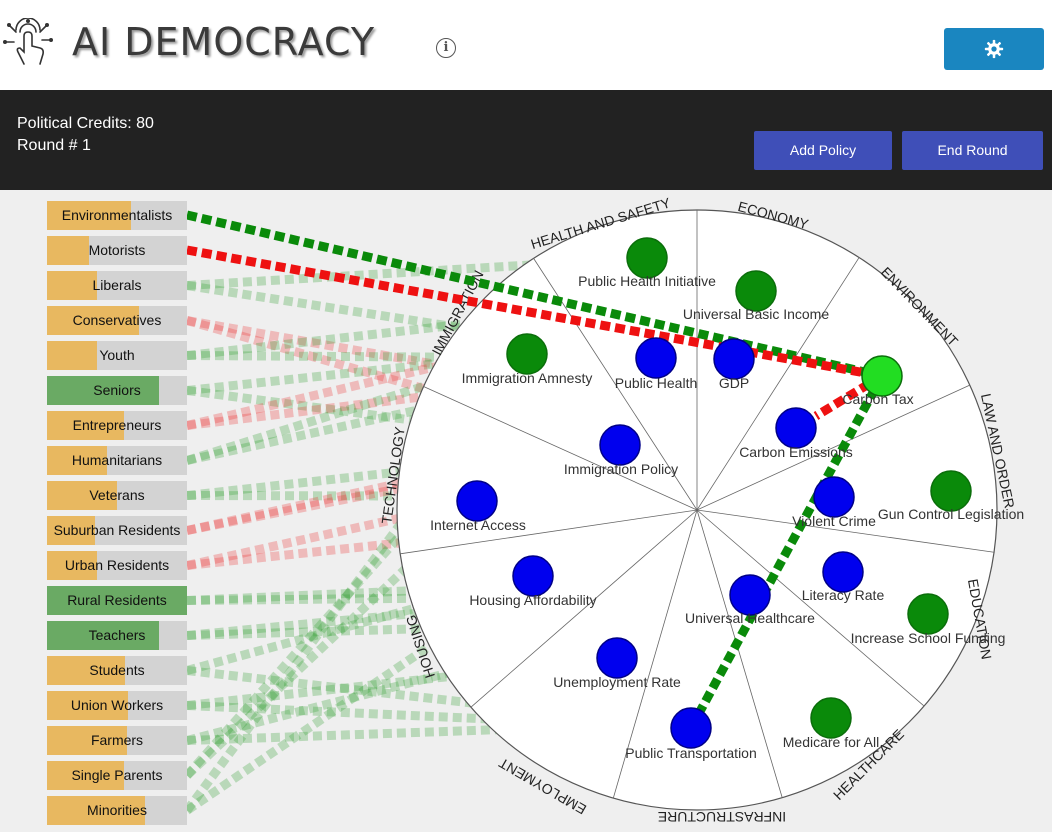 Image resolution: width=1052 pixels, height=832 pixels. I want to click on voter-group-minorities: Minorities, so click(117, 810).